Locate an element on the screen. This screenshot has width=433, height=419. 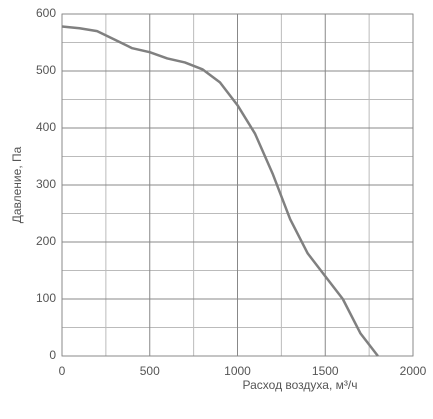
x-tick-label: 2000 is located at coordinates (413, 371).